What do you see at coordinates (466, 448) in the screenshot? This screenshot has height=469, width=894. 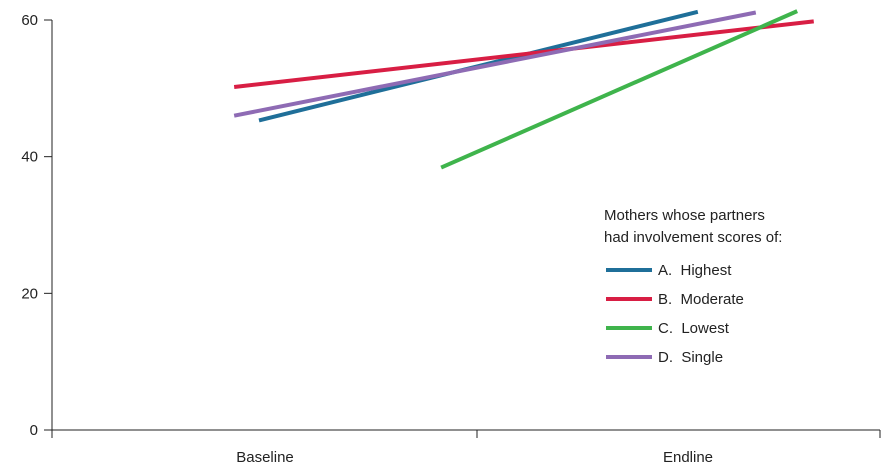 I see `x-axis-ticks: Baseline Endline` at bounding box center [466, 448].